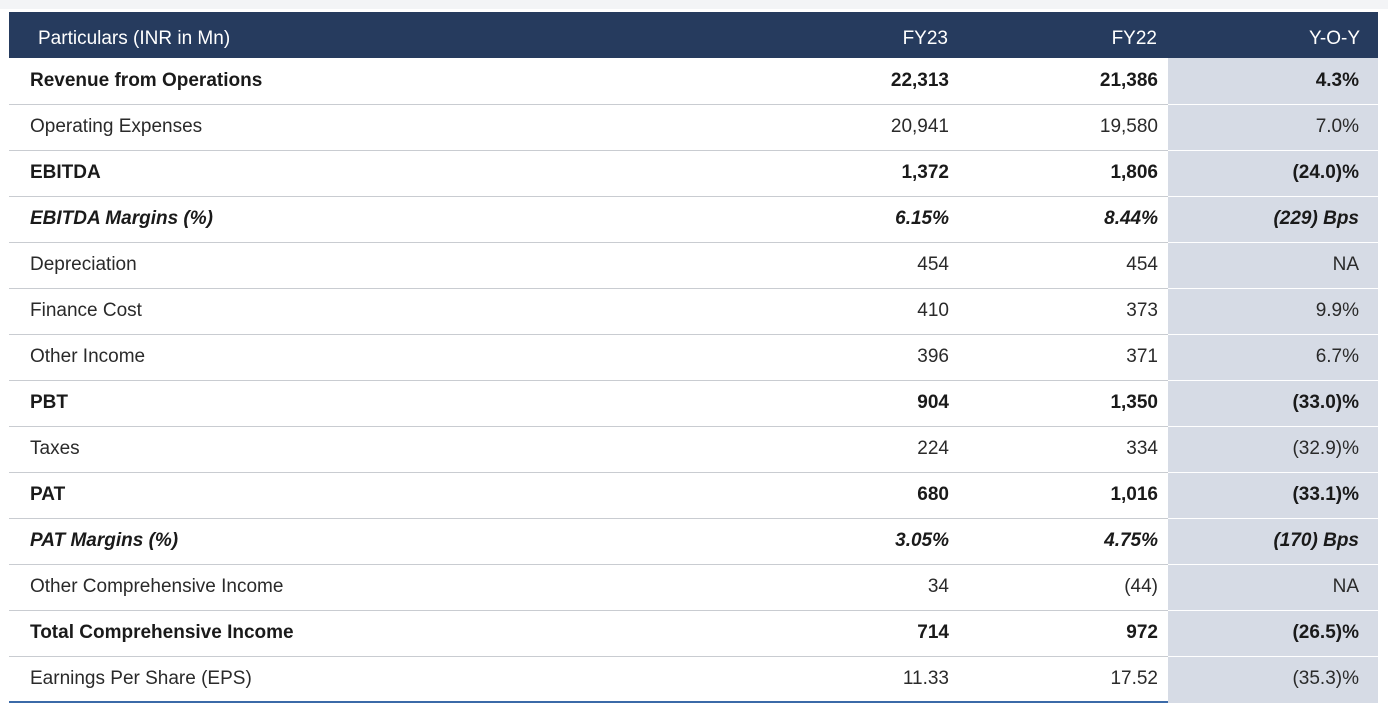 Image resolution: width=1388 pixels, height=710 pixels. What do you see at coordinates (1273, 541) in the screenshot?
I see `row-yoy-value: (170) Bps` at bounding box center [1273, 541].